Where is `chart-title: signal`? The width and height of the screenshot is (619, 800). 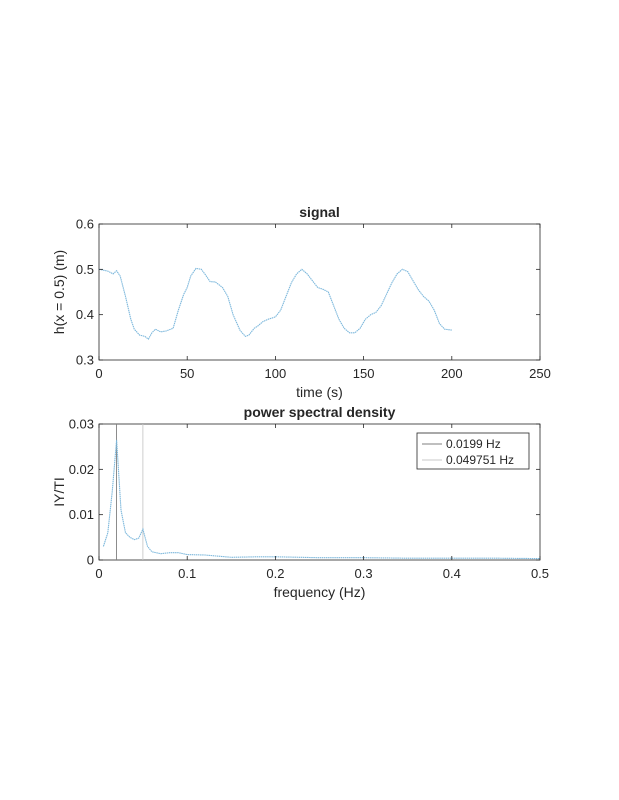
chart-title: signal is located at coordinates (319, 212).